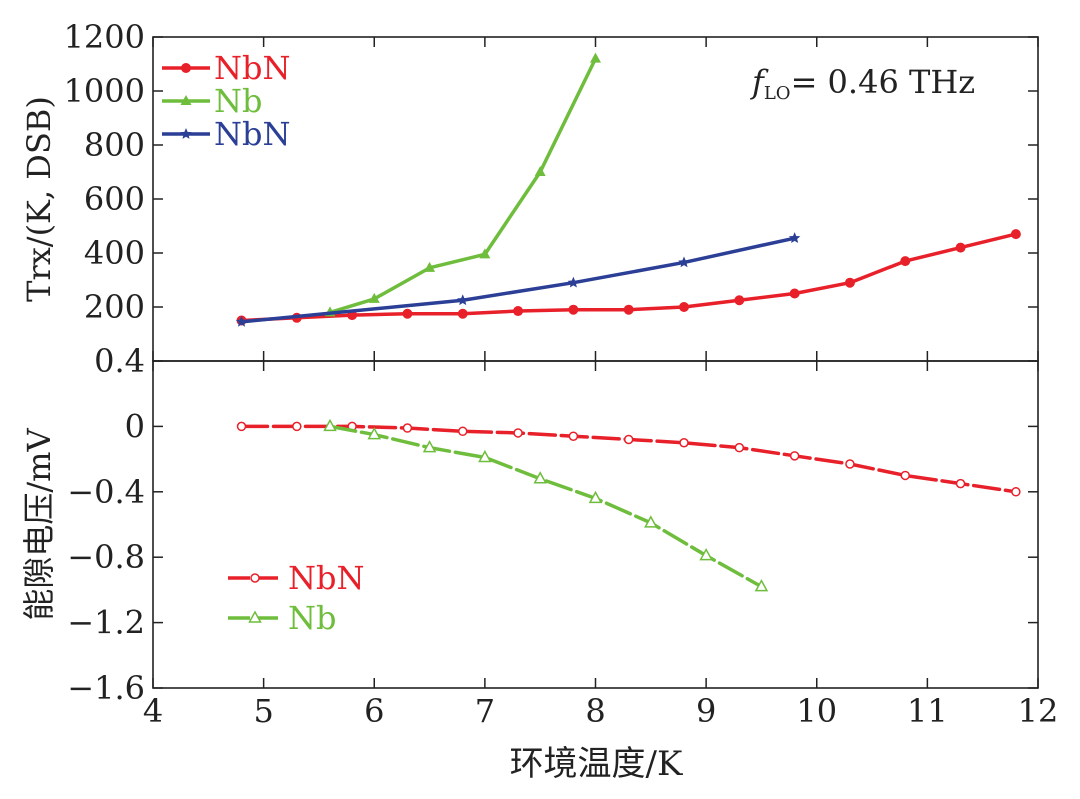  I want to click on x-tick-label: 11, so click(927, 711).